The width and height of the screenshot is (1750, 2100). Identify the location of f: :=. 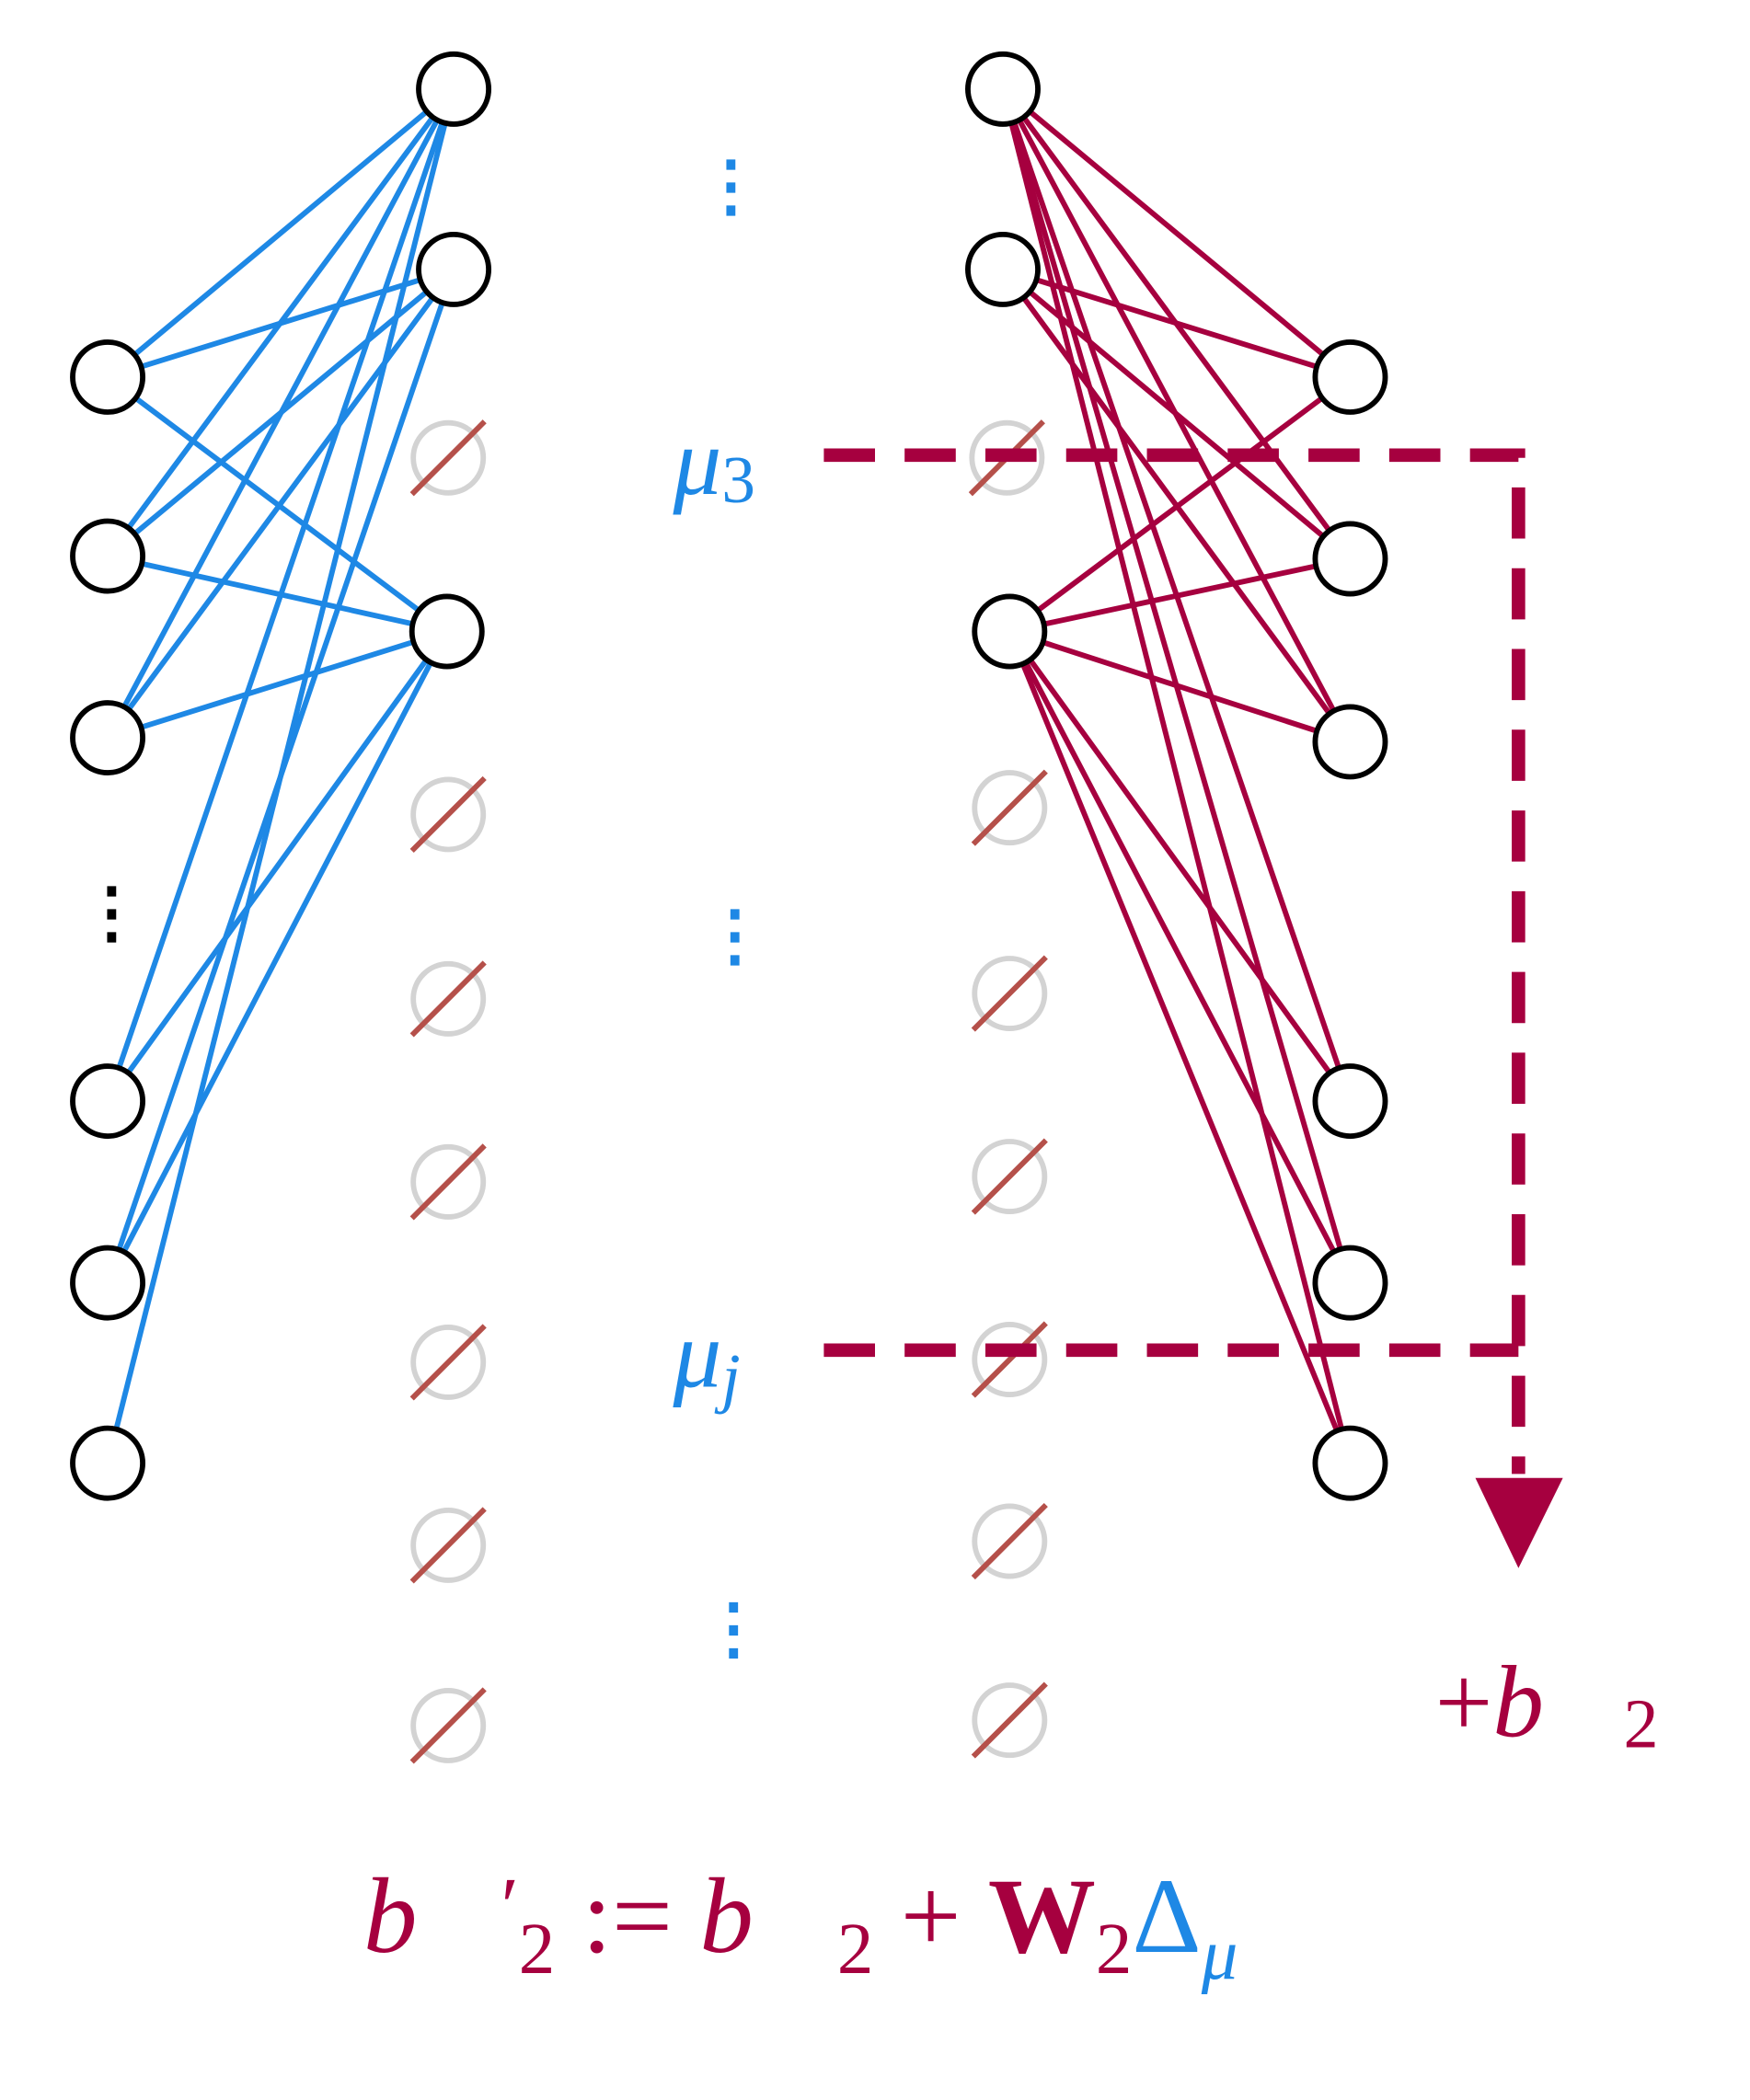
(627, 1916).